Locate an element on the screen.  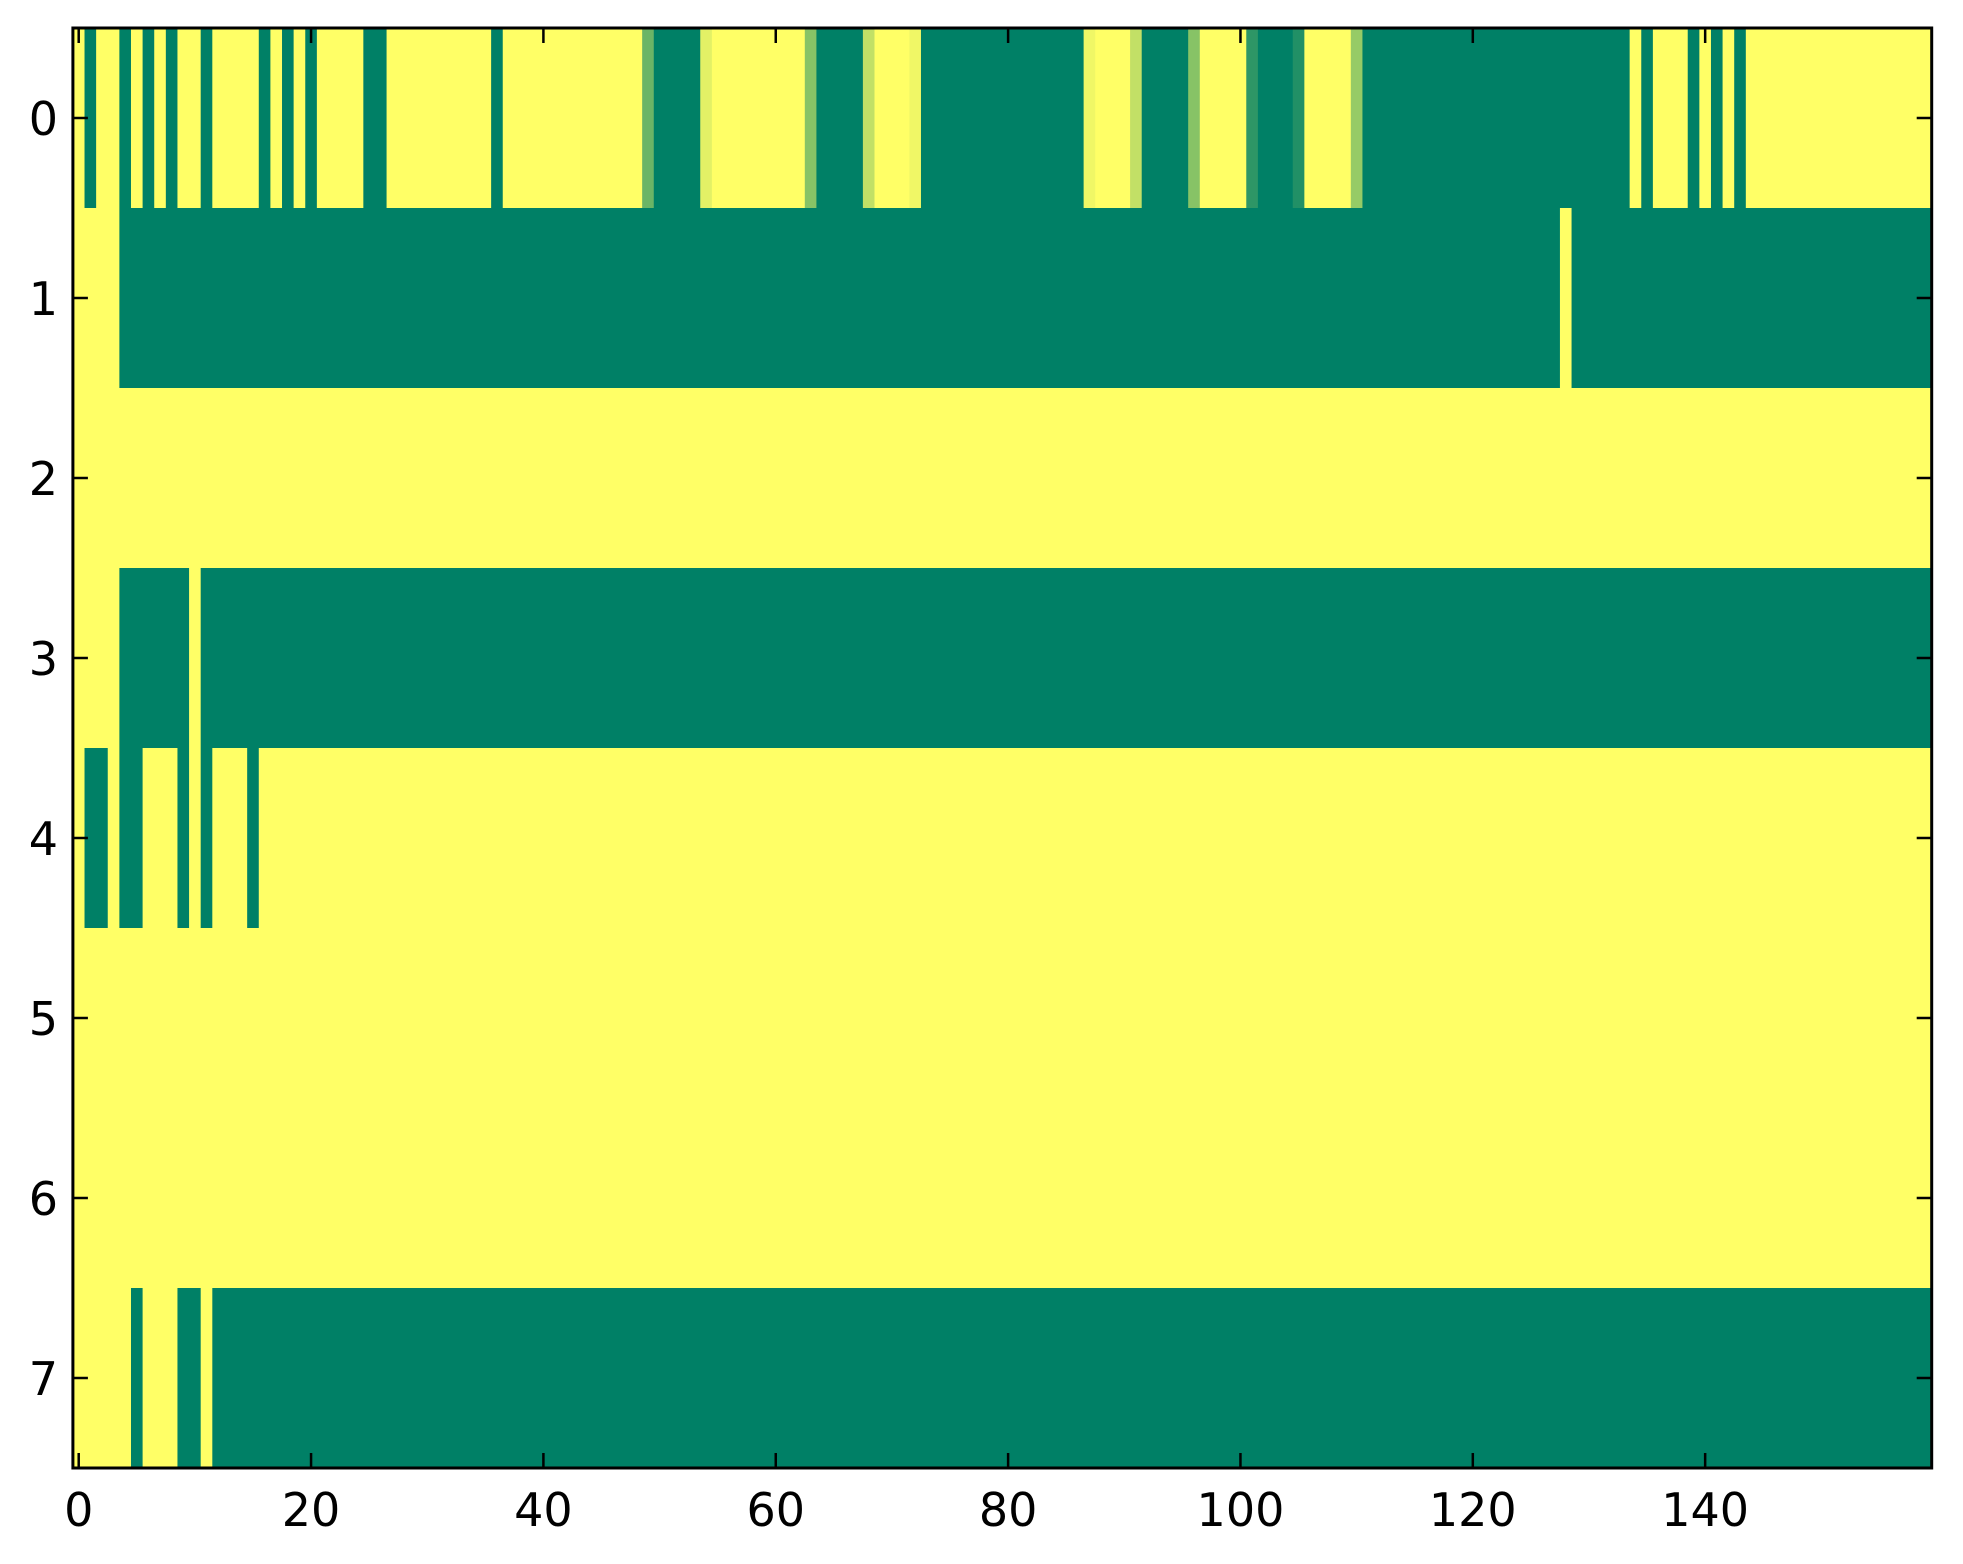
heatmap-cell-r5-c83 is located at coordinates (1043, 1018).